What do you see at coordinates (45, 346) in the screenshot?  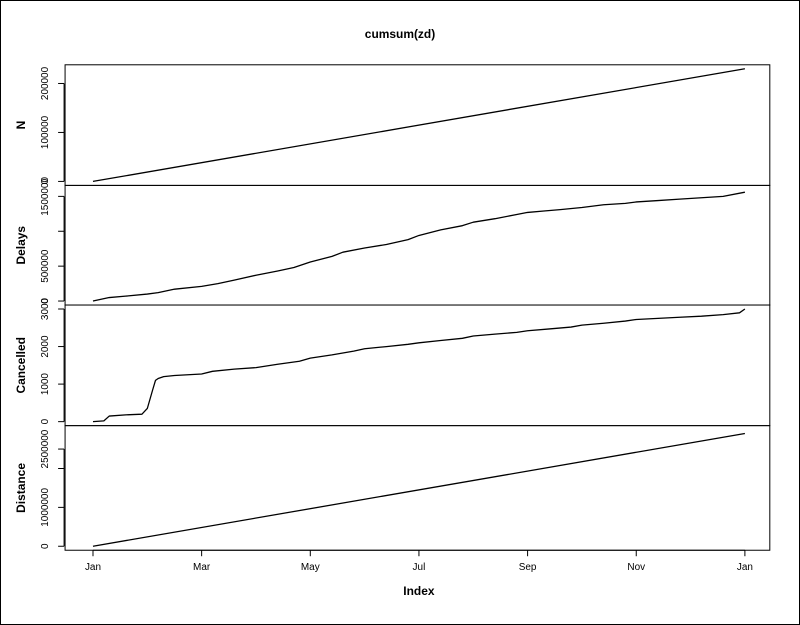 I see `y-tick-label: 2000` at bounding box center [45, 346].